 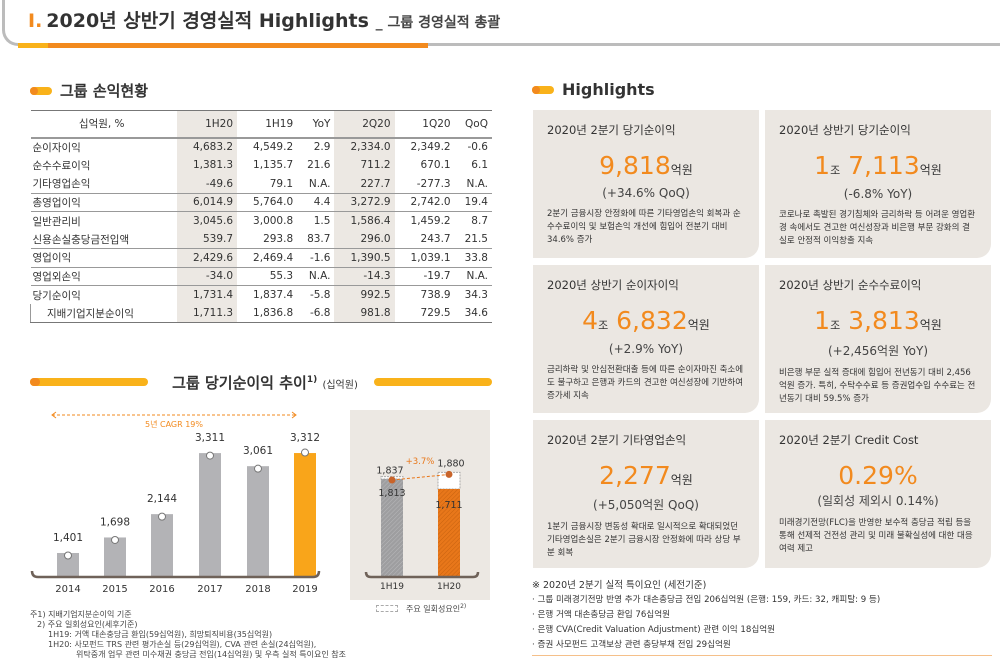 What do you see at coordinates (207, 183) in the screenshot?
I see `cell-value: -49.6` at bounding box center [207, 183].